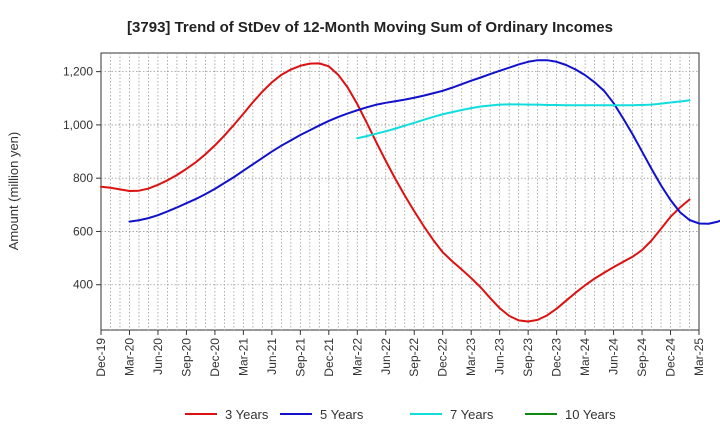 The image size is (720, 440). I want to click on x-tick-label: Jun-23, so click(500, 356).